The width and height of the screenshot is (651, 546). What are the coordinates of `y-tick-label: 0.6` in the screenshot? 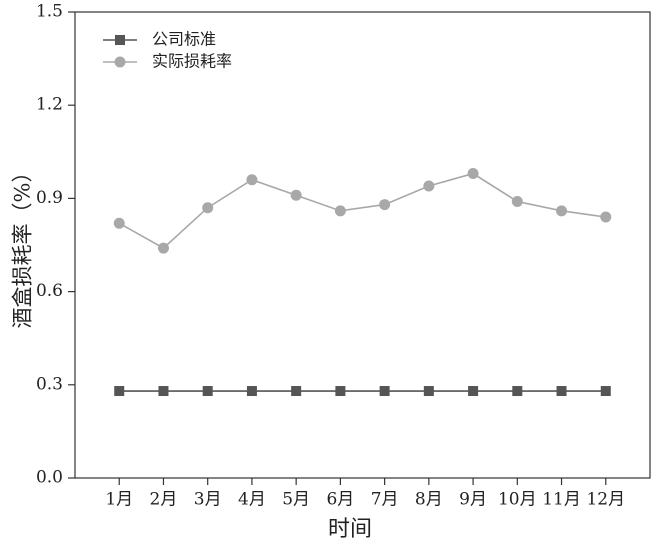 It's located at (49, 291).